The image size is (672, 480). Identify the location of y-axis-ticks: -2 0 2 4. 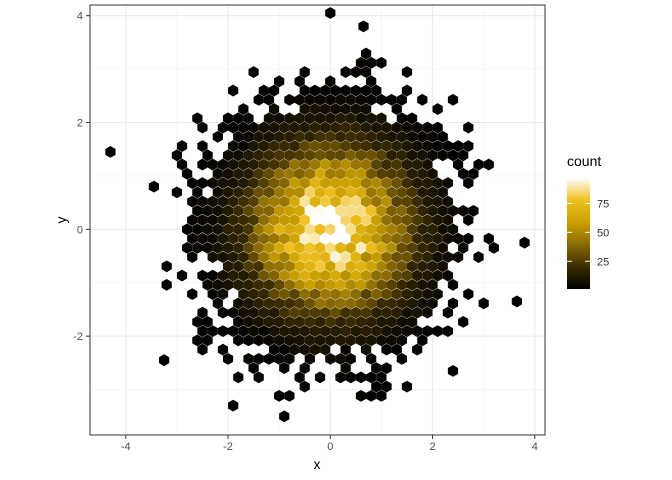
(81, 177).